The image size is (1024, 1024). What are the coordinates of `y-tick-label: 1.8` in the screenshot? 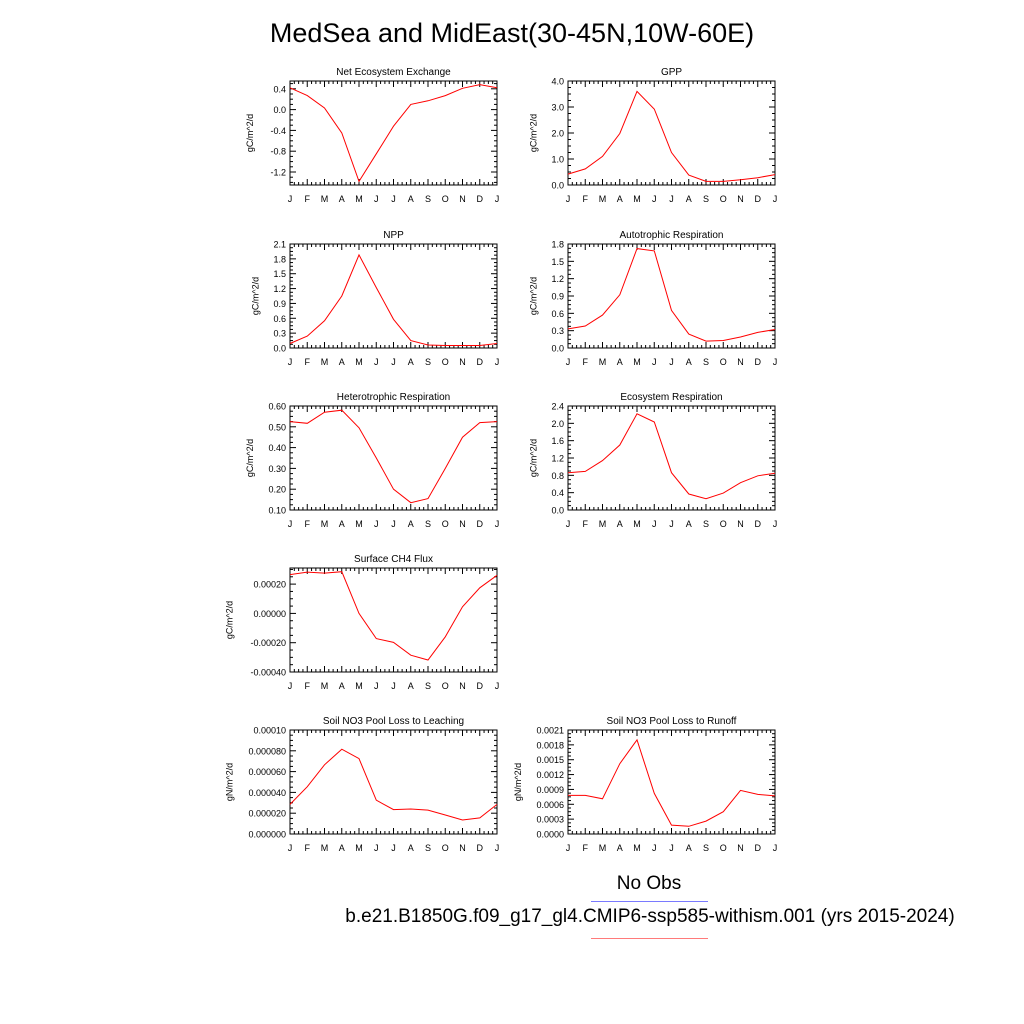 It's located at (557, 245).